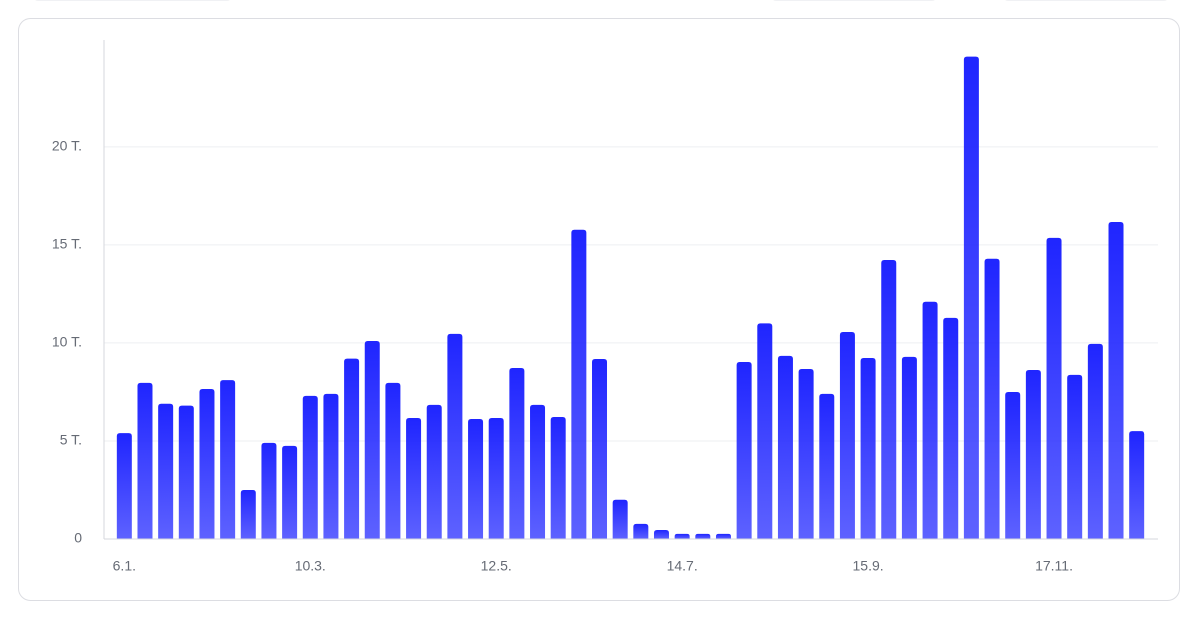 This screenshot has height=621, width=1200. What do you see at coordinates (682, 566) in the screenshot?
I see `x-tick-label: 14.7.` at bounding box center [682, 566].